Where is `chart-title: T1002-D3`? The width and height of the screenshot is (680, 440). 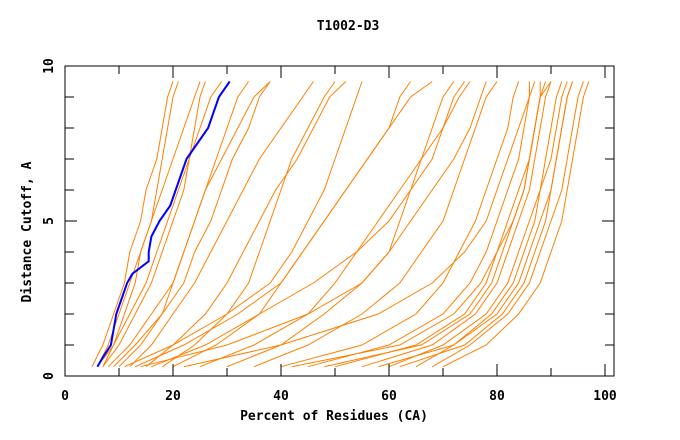 chart-title: T1002-D3 is located at coordinates (348, 26).